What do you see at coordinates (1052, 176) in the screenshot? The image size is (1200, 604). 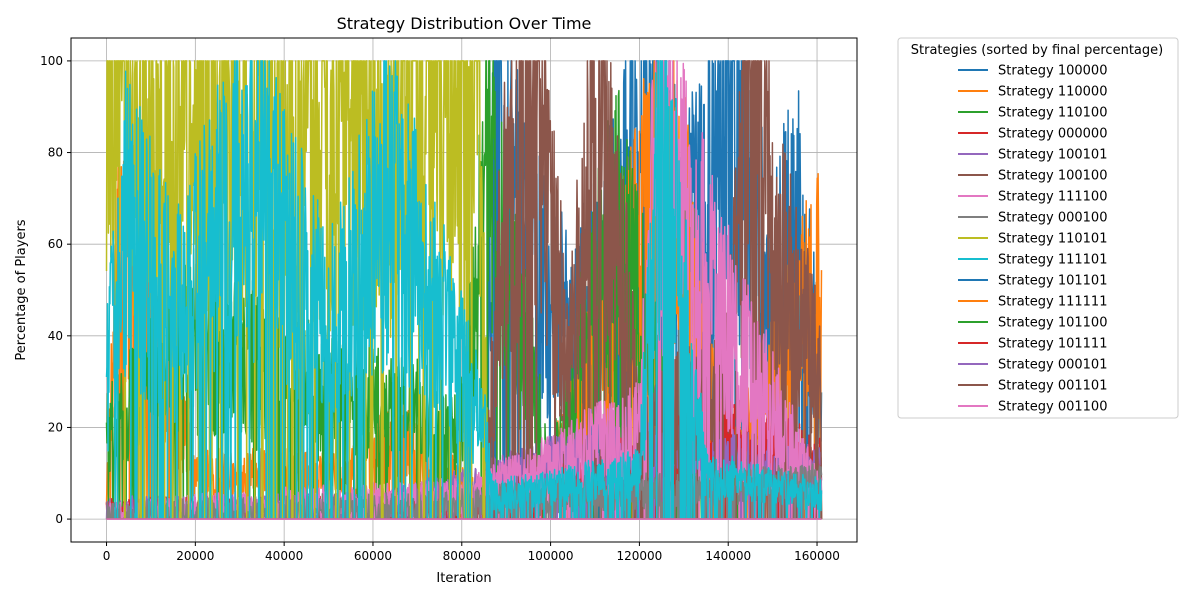 I see `legend-label: Strategy 100100` at bounding box center [1052, 176].